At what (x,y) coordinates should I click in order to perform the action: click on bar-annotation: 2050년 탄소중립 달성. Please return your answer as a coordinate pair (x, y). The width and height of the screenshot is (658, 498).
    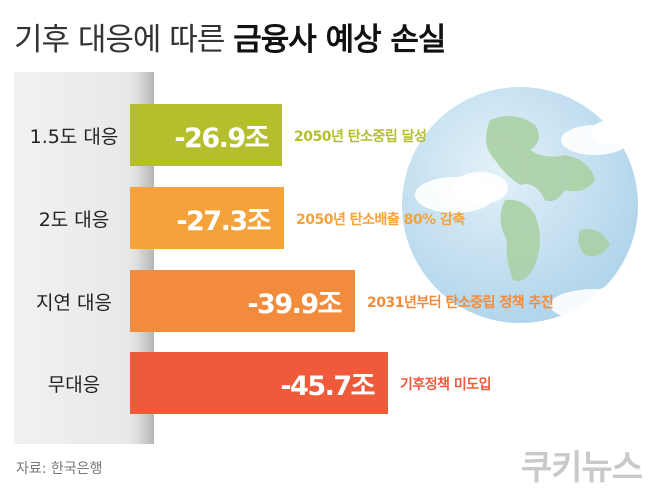
    Looking at the image, I should click on (360, 137).